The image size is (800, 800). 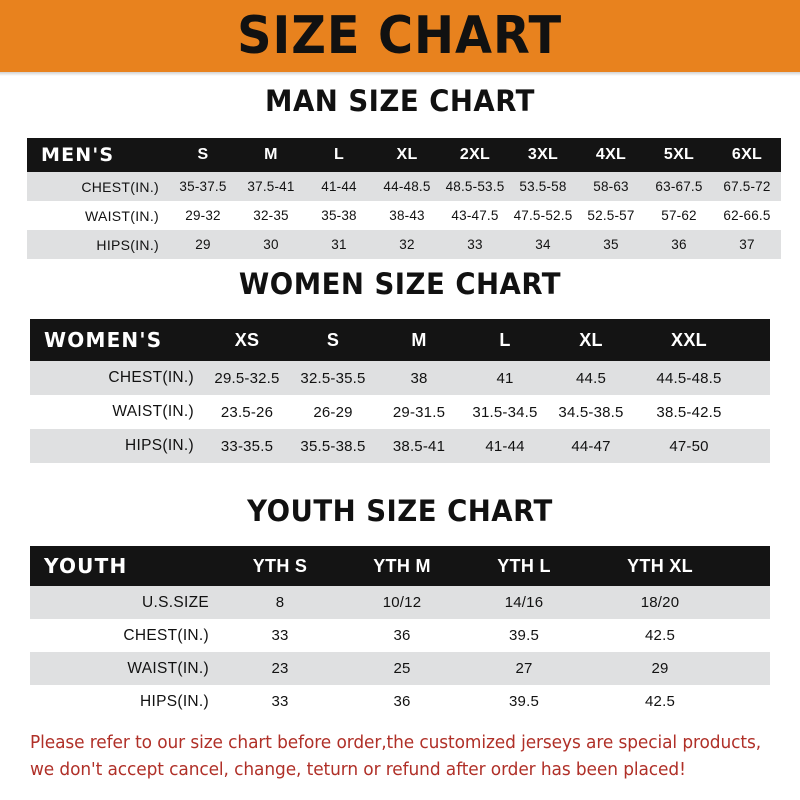 What do you see at coordinates (280, 668) in the screenshot?
I see `youth-waist-ths: 23` at bounding box center [280, 668].